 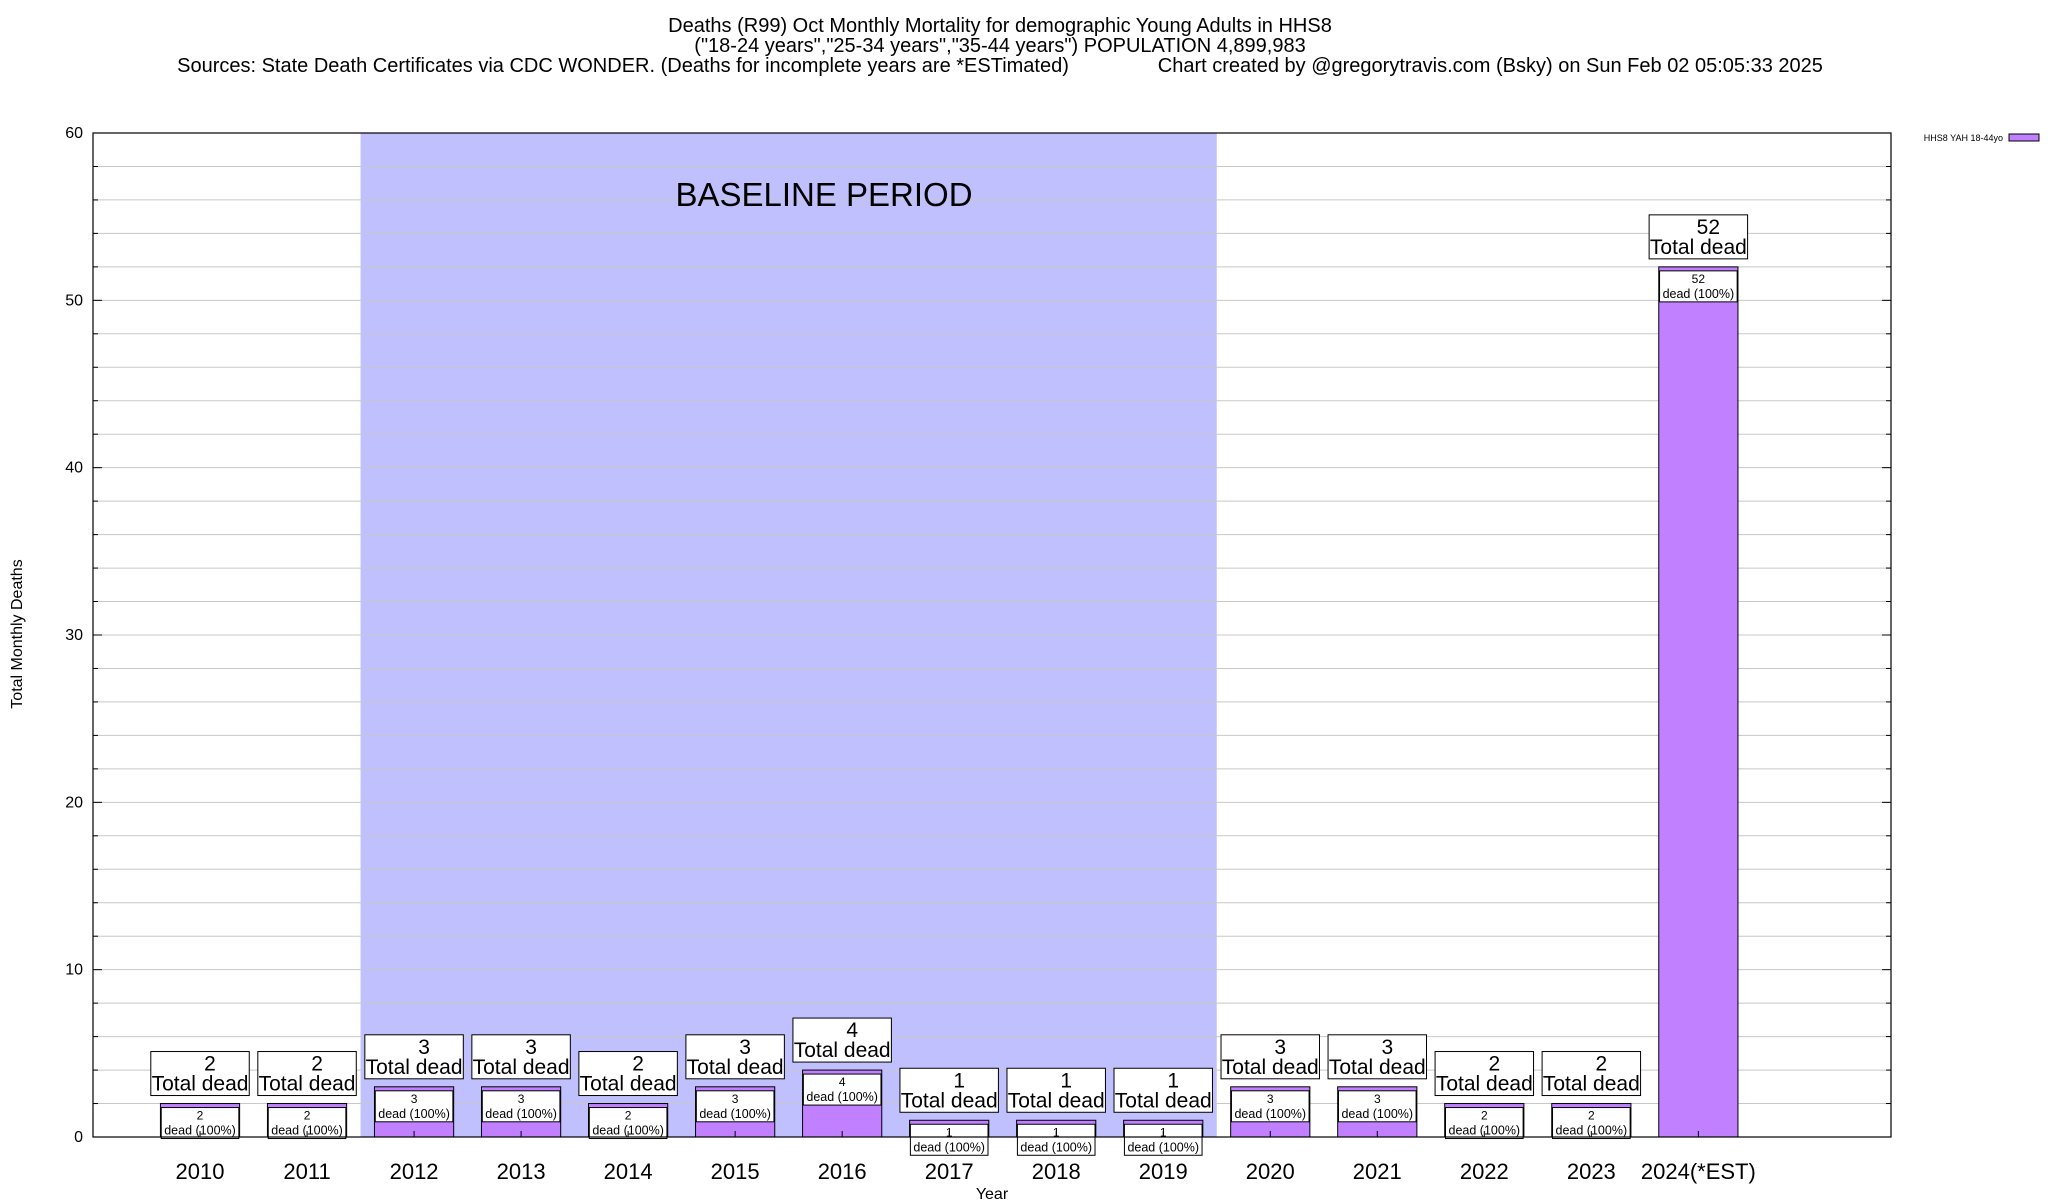 I want to click on y-tick-label: 40, so click(x=74, y=468).